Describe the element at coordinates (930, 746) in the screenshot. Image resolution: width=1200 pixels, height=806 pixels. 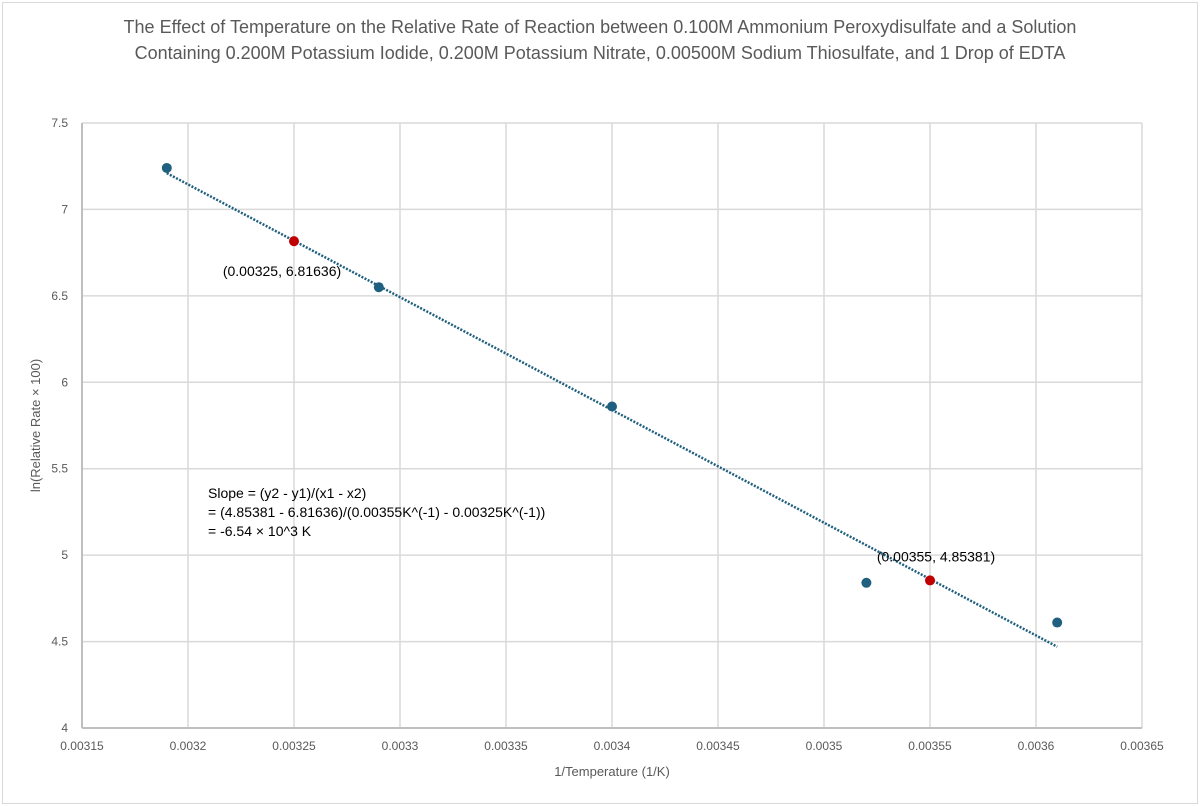
I see `x-tick-label: 0.00355` at that location.